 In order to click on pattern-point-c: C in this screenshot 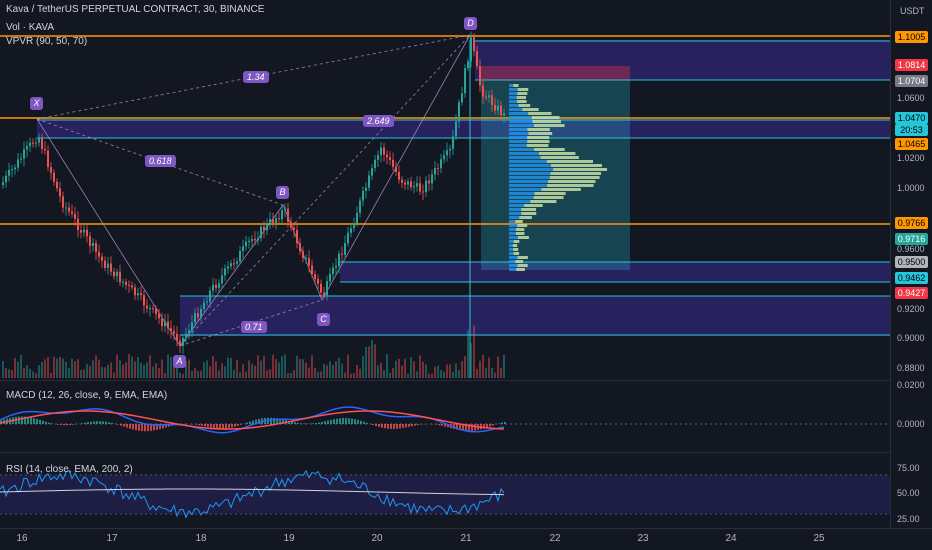, I will do `click(323, 319)`.